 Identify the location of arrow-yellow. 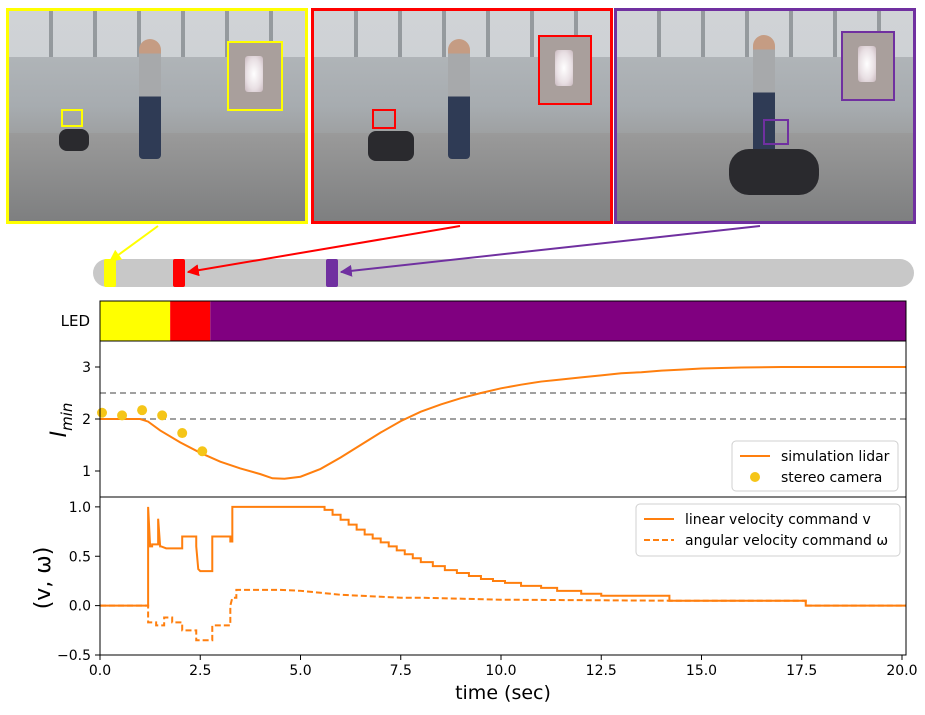
(134, 243).